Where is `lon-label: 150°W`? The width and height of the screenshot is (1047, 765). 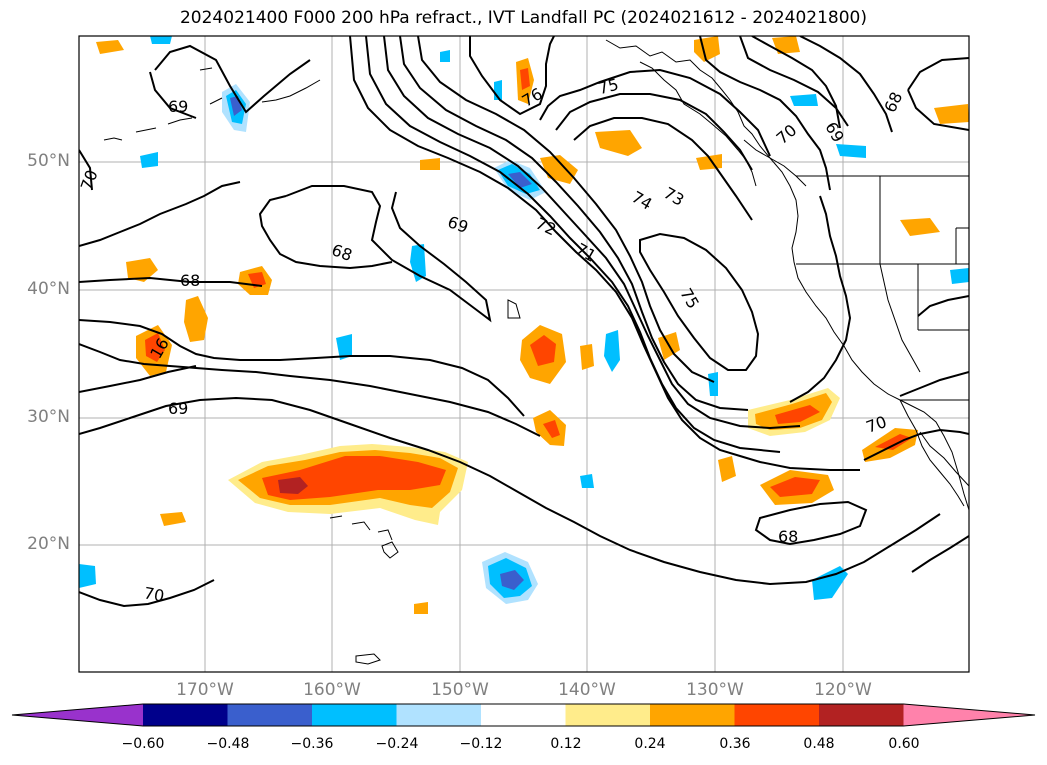 lon-label: 150°W is located at coordinates (460, 690).